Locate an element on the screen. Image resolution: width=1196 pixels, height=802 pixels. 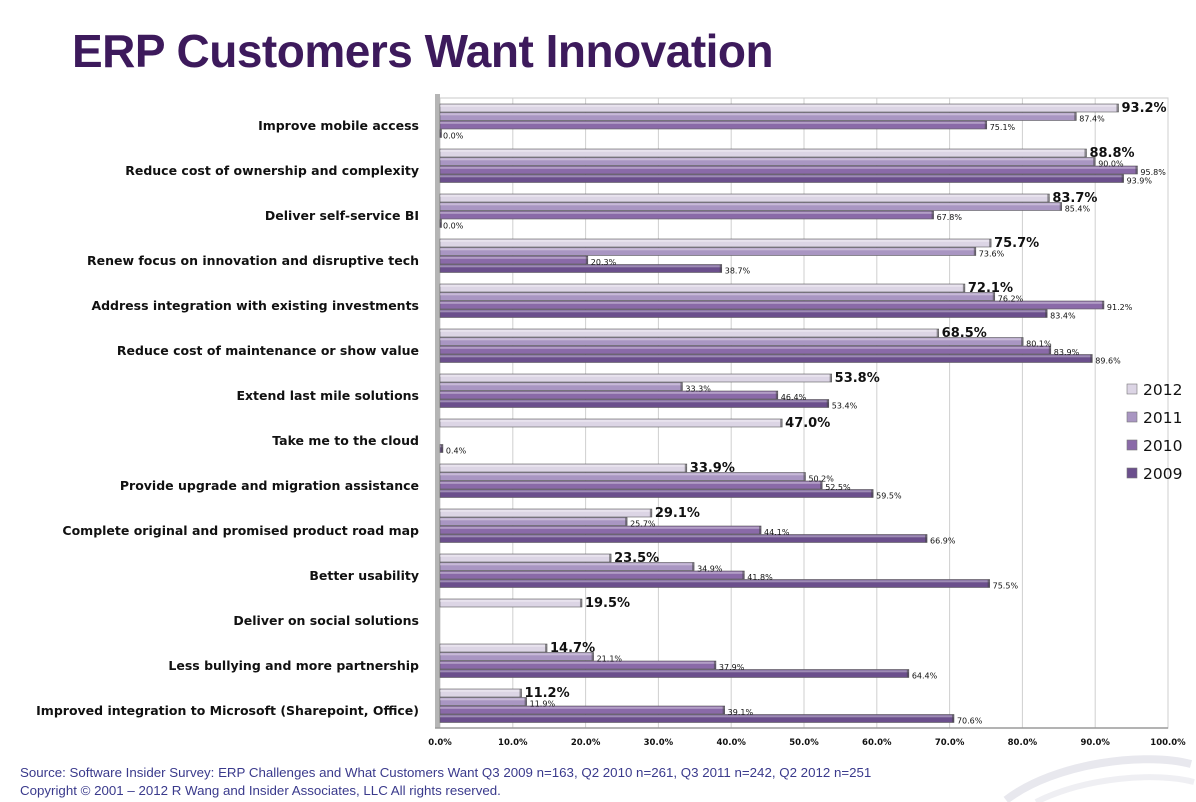
x-tick-label: 90.0% is located at coordinates (1095, 743).